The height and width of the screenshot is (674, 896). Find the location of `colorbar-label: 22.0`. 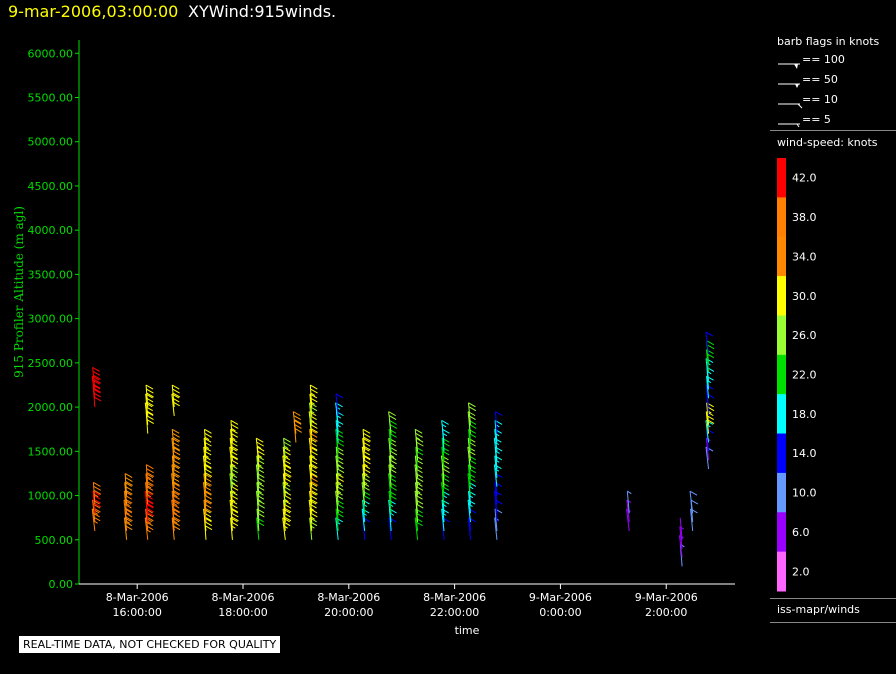

colorbar-label: 22.0 is located at coordinates (804, 375).